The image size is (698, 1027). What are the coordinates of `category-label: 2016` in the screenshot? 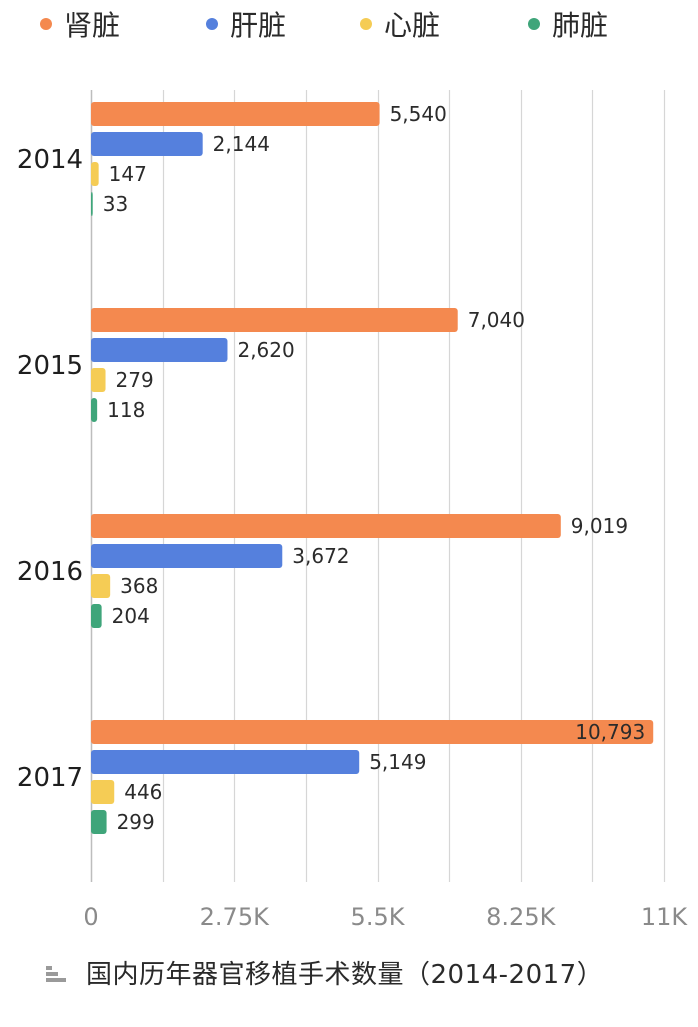 It's located at (50, 572).